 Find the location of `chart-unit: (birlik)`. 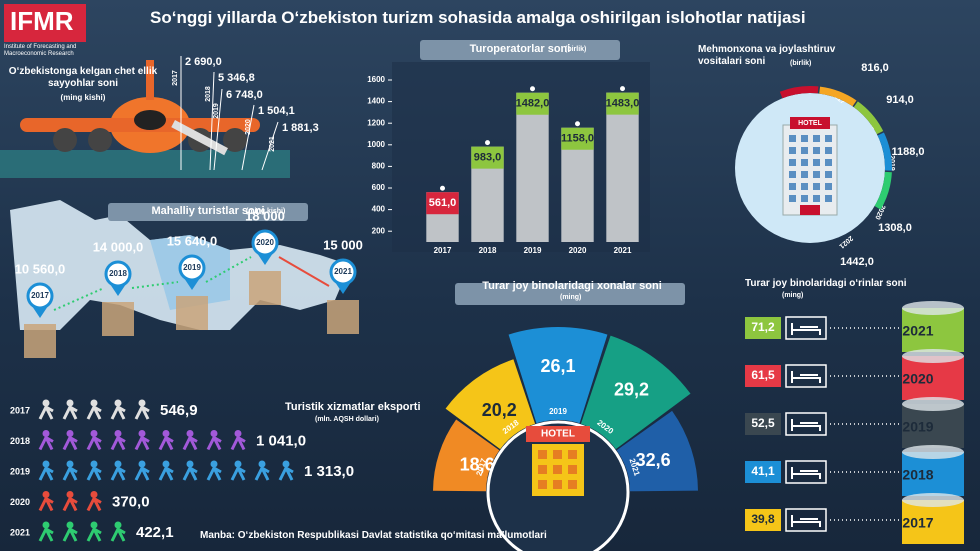

chart-unit: (birlik) is located at coordinates (576, 49).